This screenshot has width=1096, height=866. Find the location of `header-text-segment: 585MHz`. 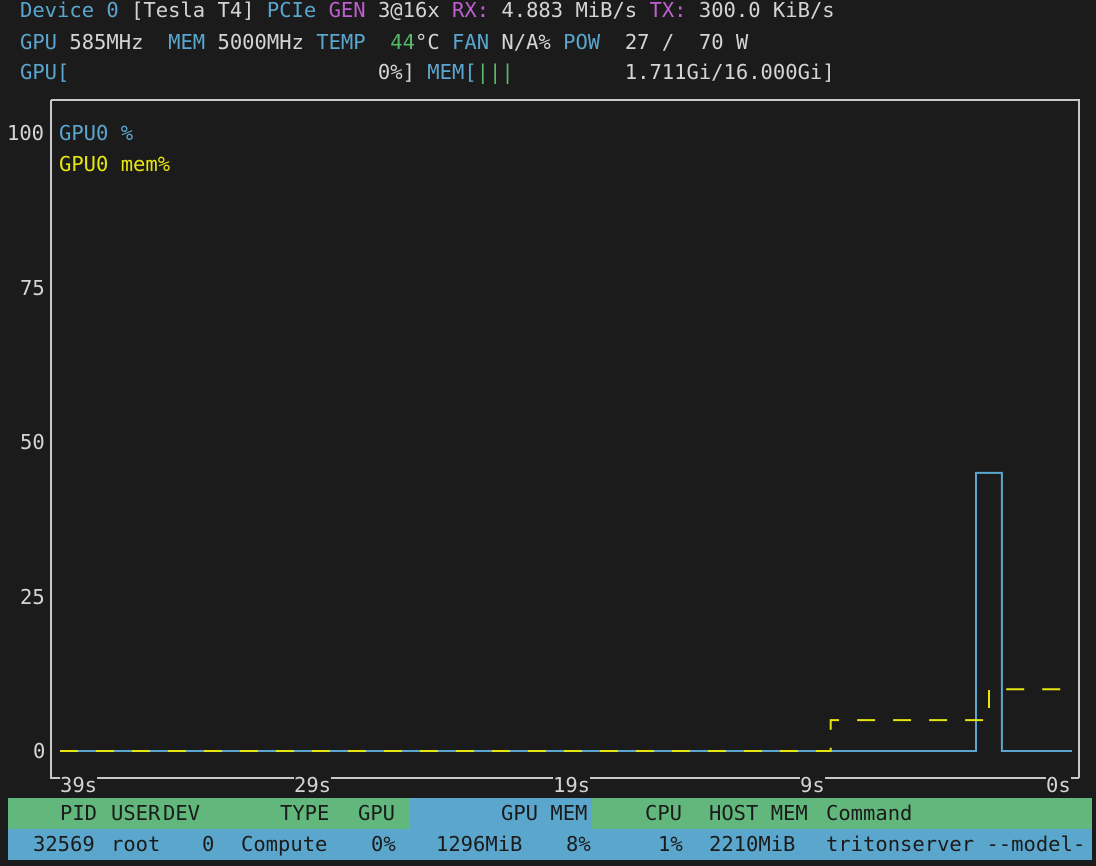

header-text-segment: 585MHz is located at coordinates (113, 42).